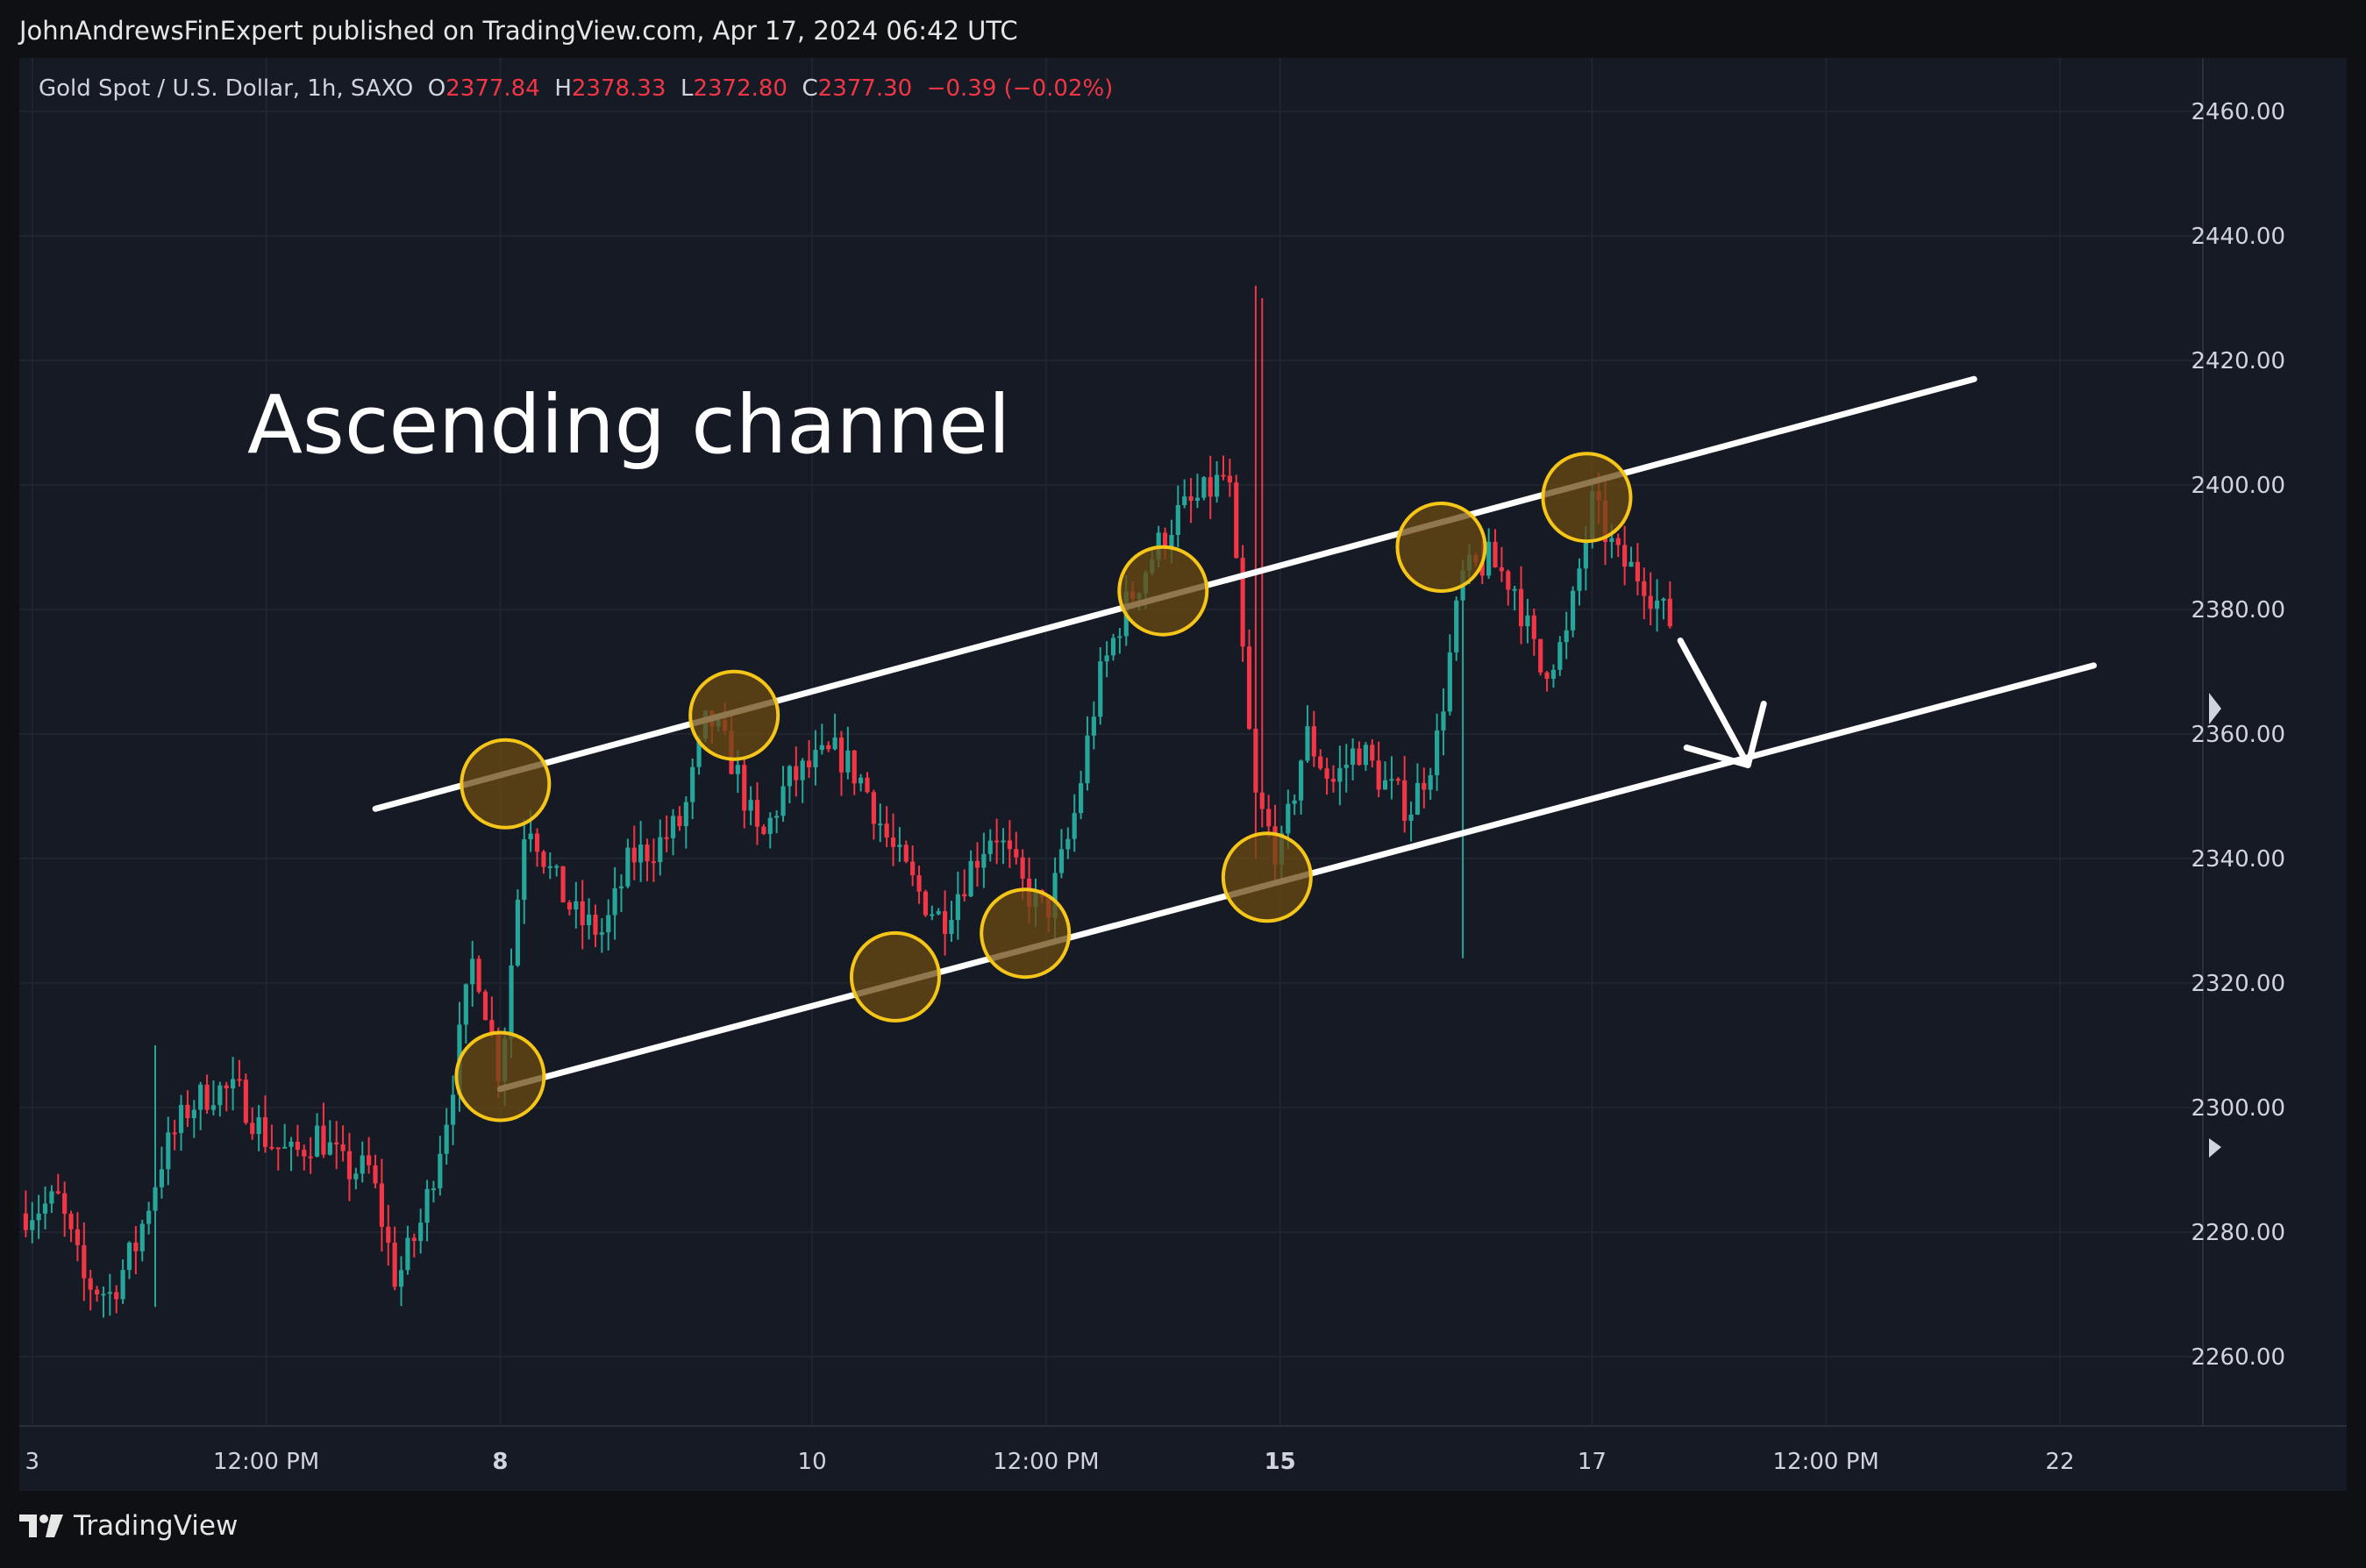  I want to click on symbol-name: Gold Spot / U.S. Dollar, 1h, SAXO, so click(227, 88).